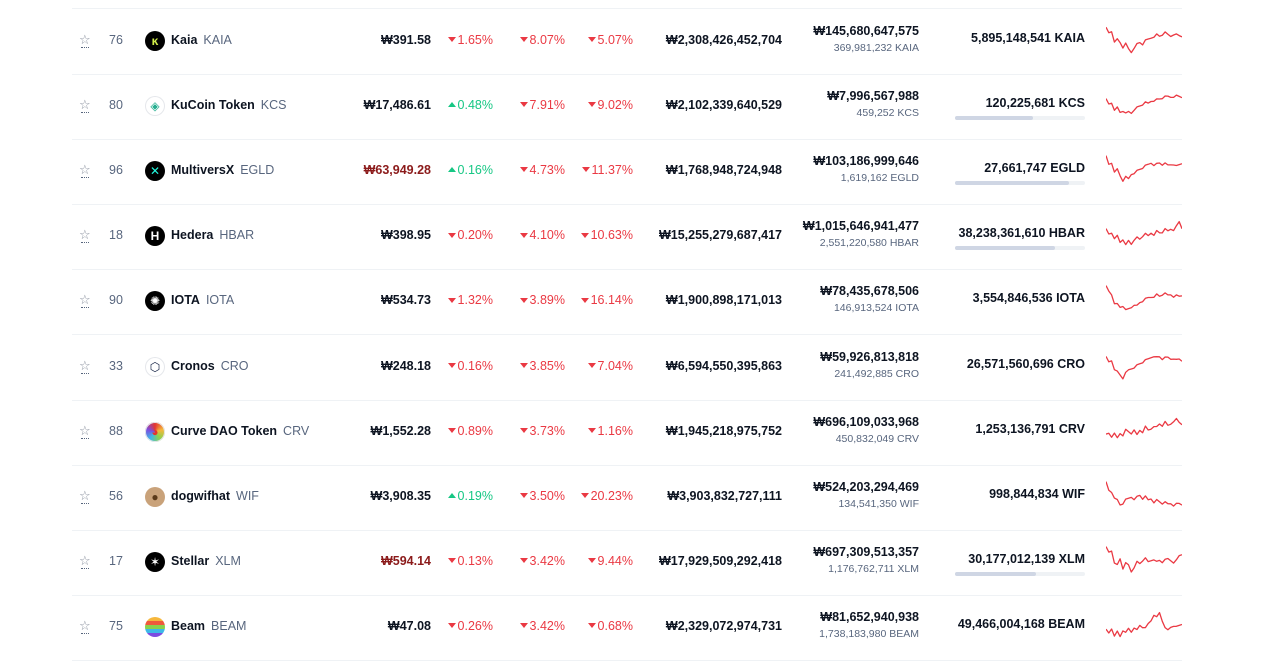 This screenshot has width=1280, height=672. What do you see at coordinates (720, 560) in the screenshot?
I see `market-cap: ₩17,929,509,292,418` at bounding box center [720, 560].